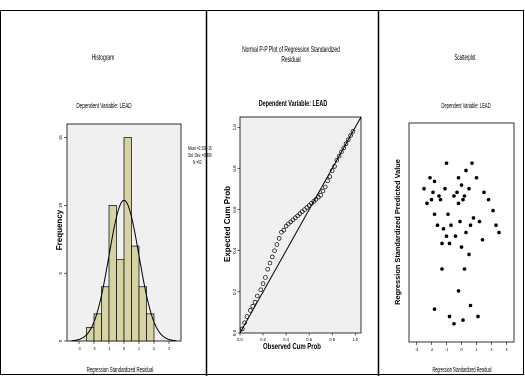 The height and width of the screenshot is (376, 525). I want to click on pp-x-label: Observed Cum Prob, so click(292, 347).